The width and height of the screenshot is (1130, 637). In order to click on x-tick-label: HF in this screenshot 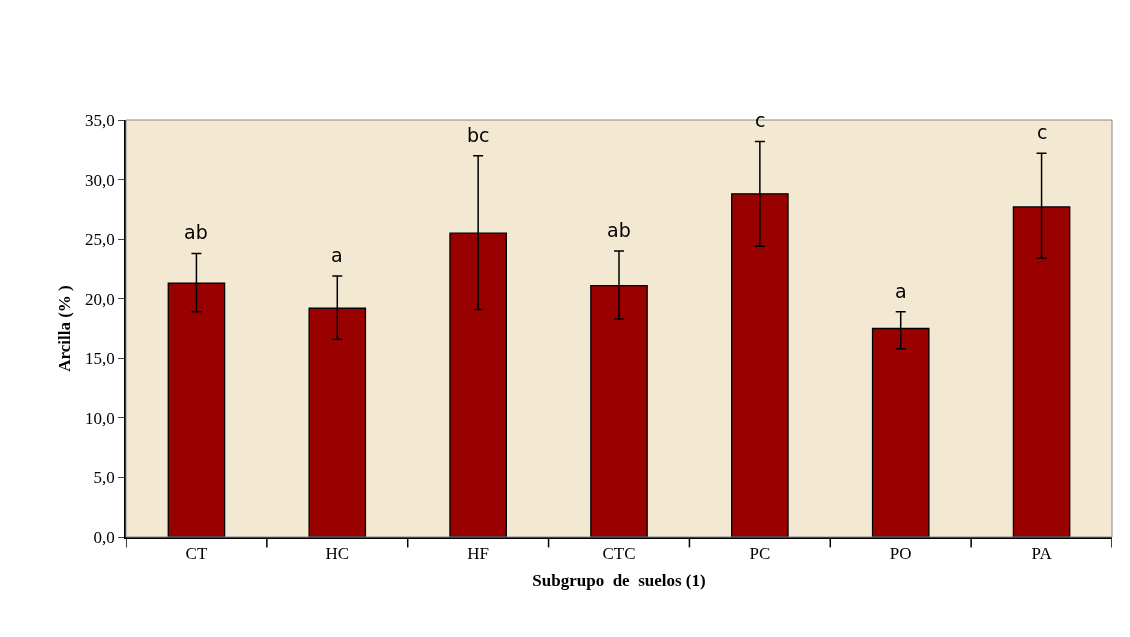, I will do `click(478, 554)`.